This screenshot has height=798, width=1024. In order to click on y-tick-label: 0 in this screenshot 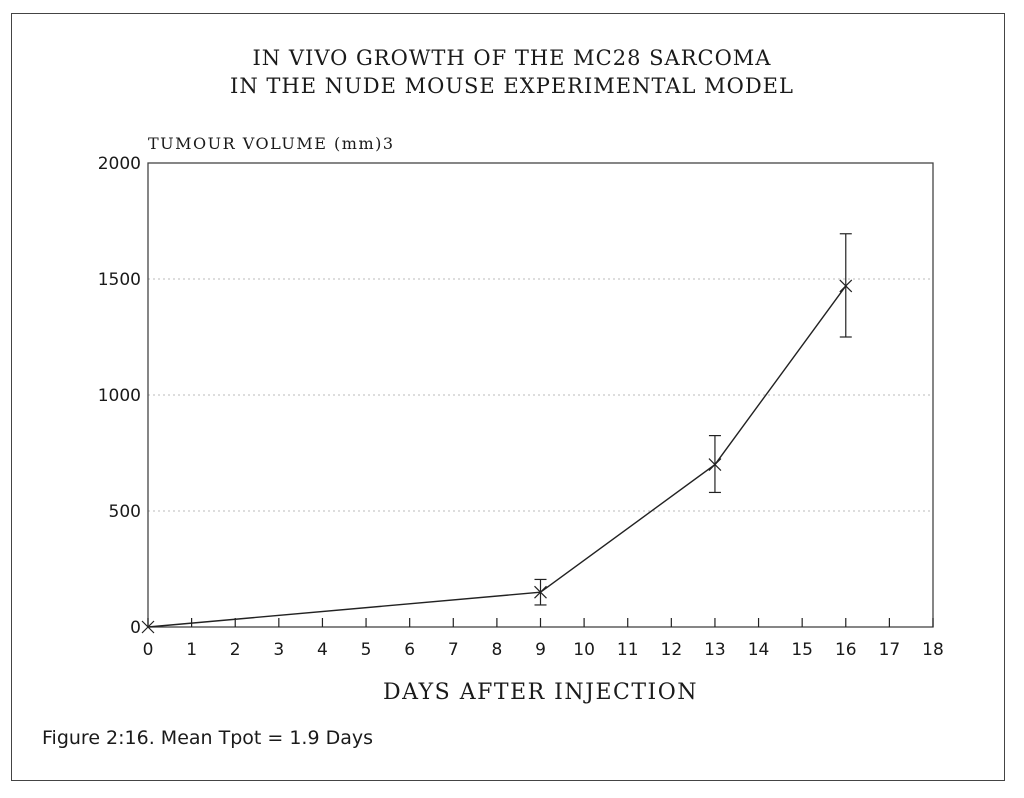, I will do `click(135, 628)`.